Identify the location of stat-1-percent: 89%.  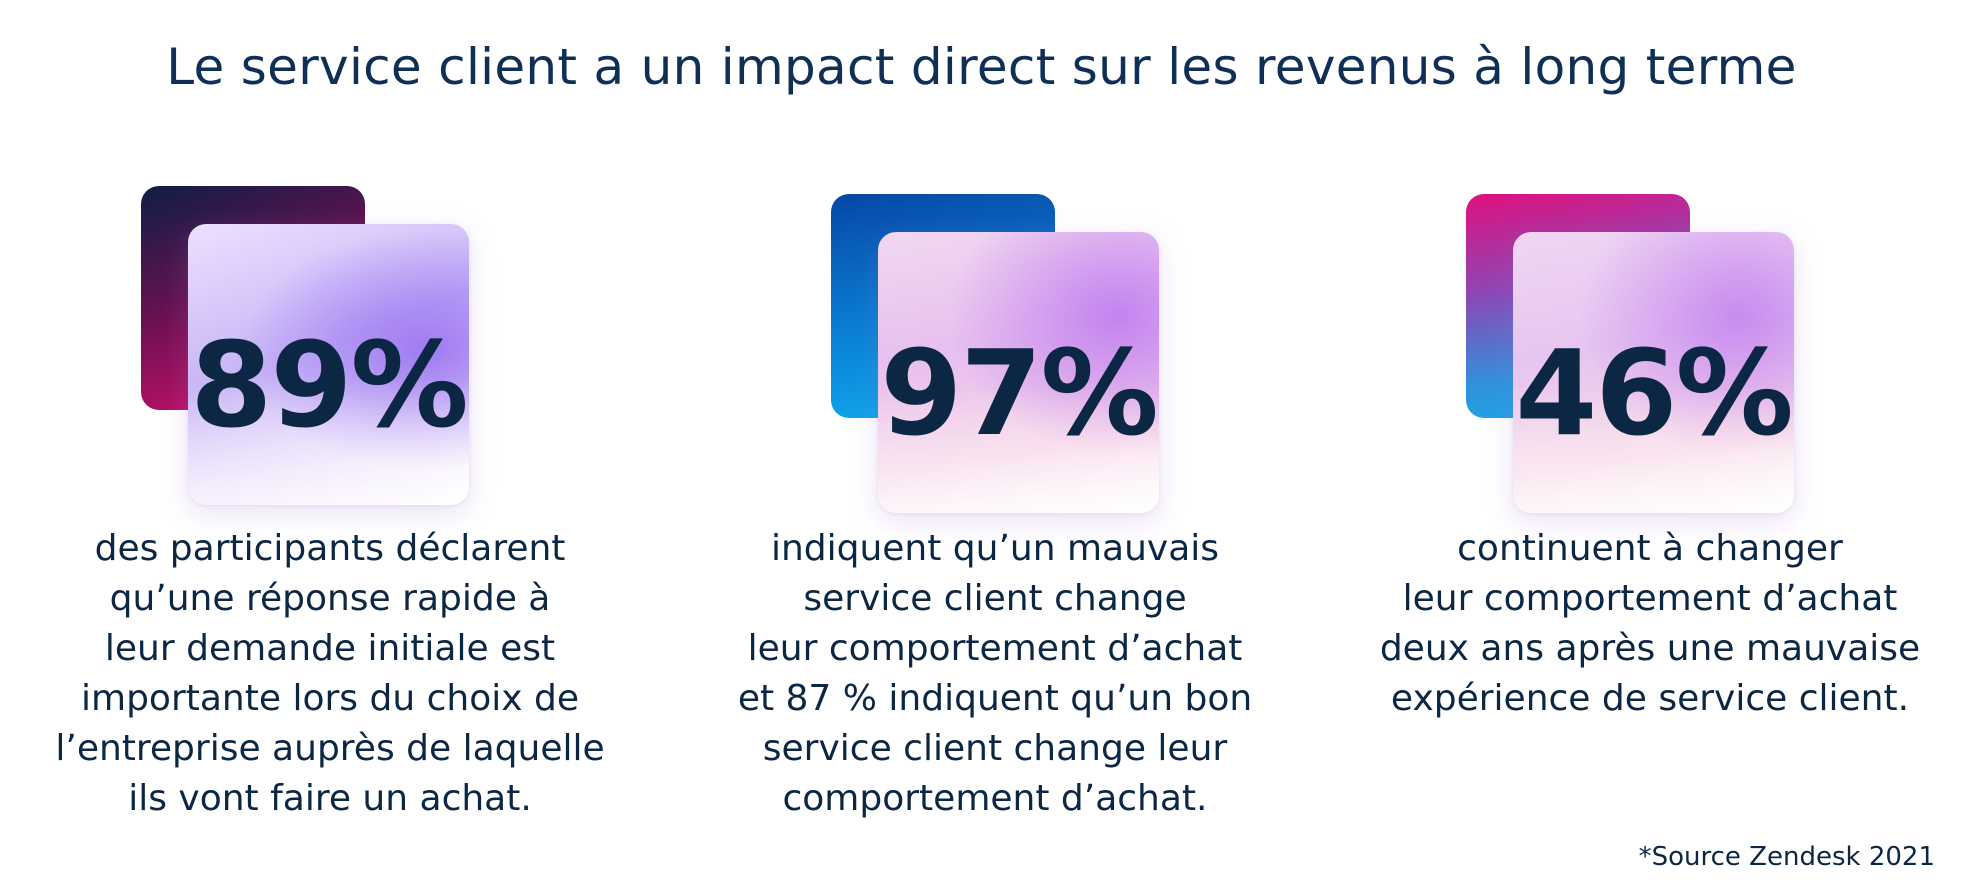
(329, 385).